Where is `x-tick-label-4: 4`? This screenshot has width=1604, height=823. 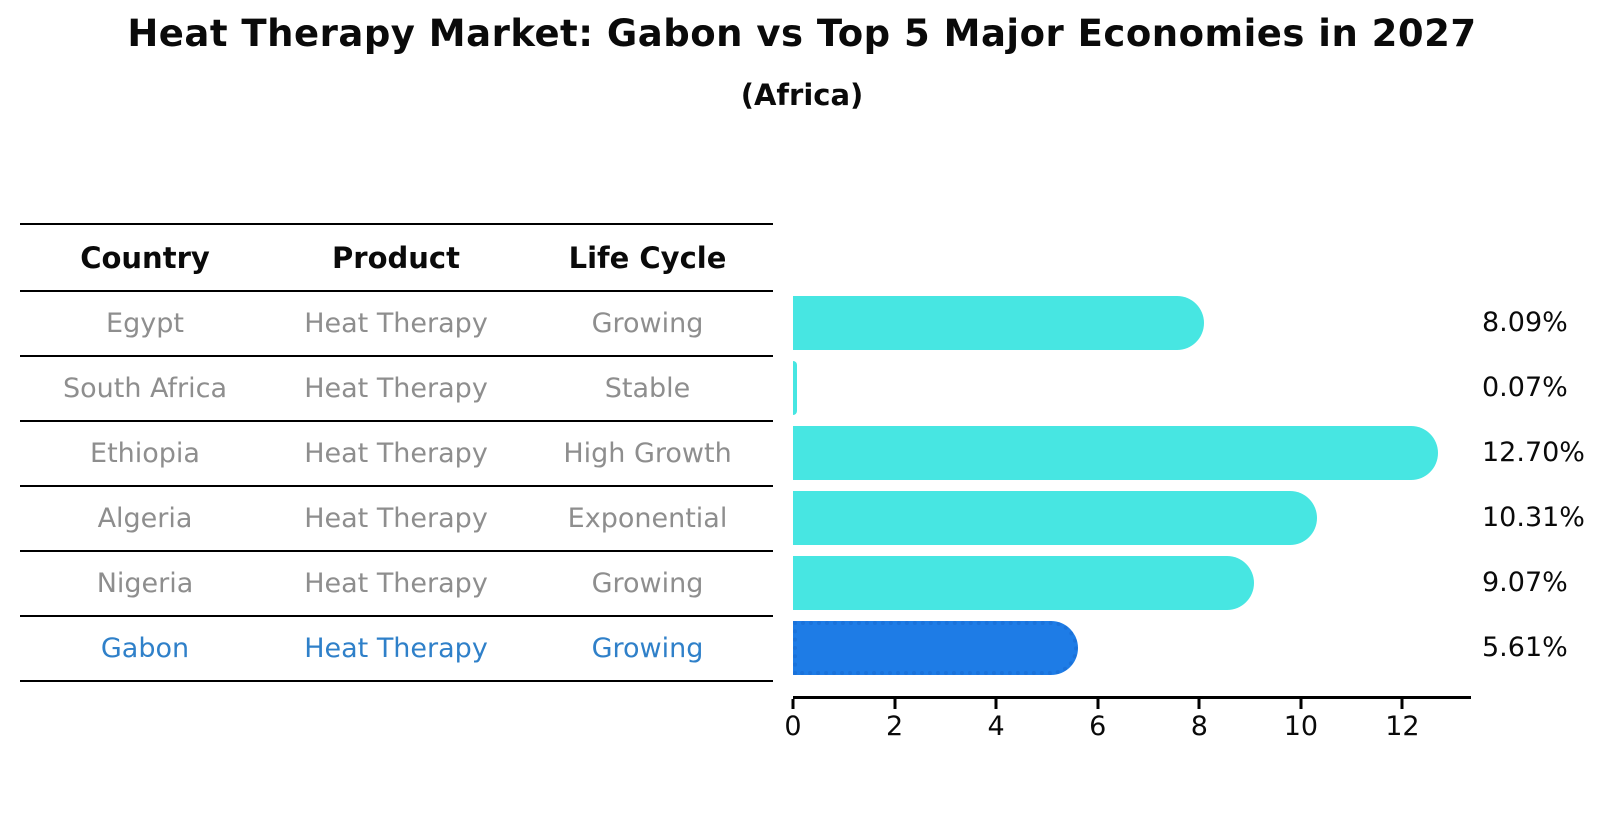 x-tick-label-4: 4 is located at coordinates (996, 726).